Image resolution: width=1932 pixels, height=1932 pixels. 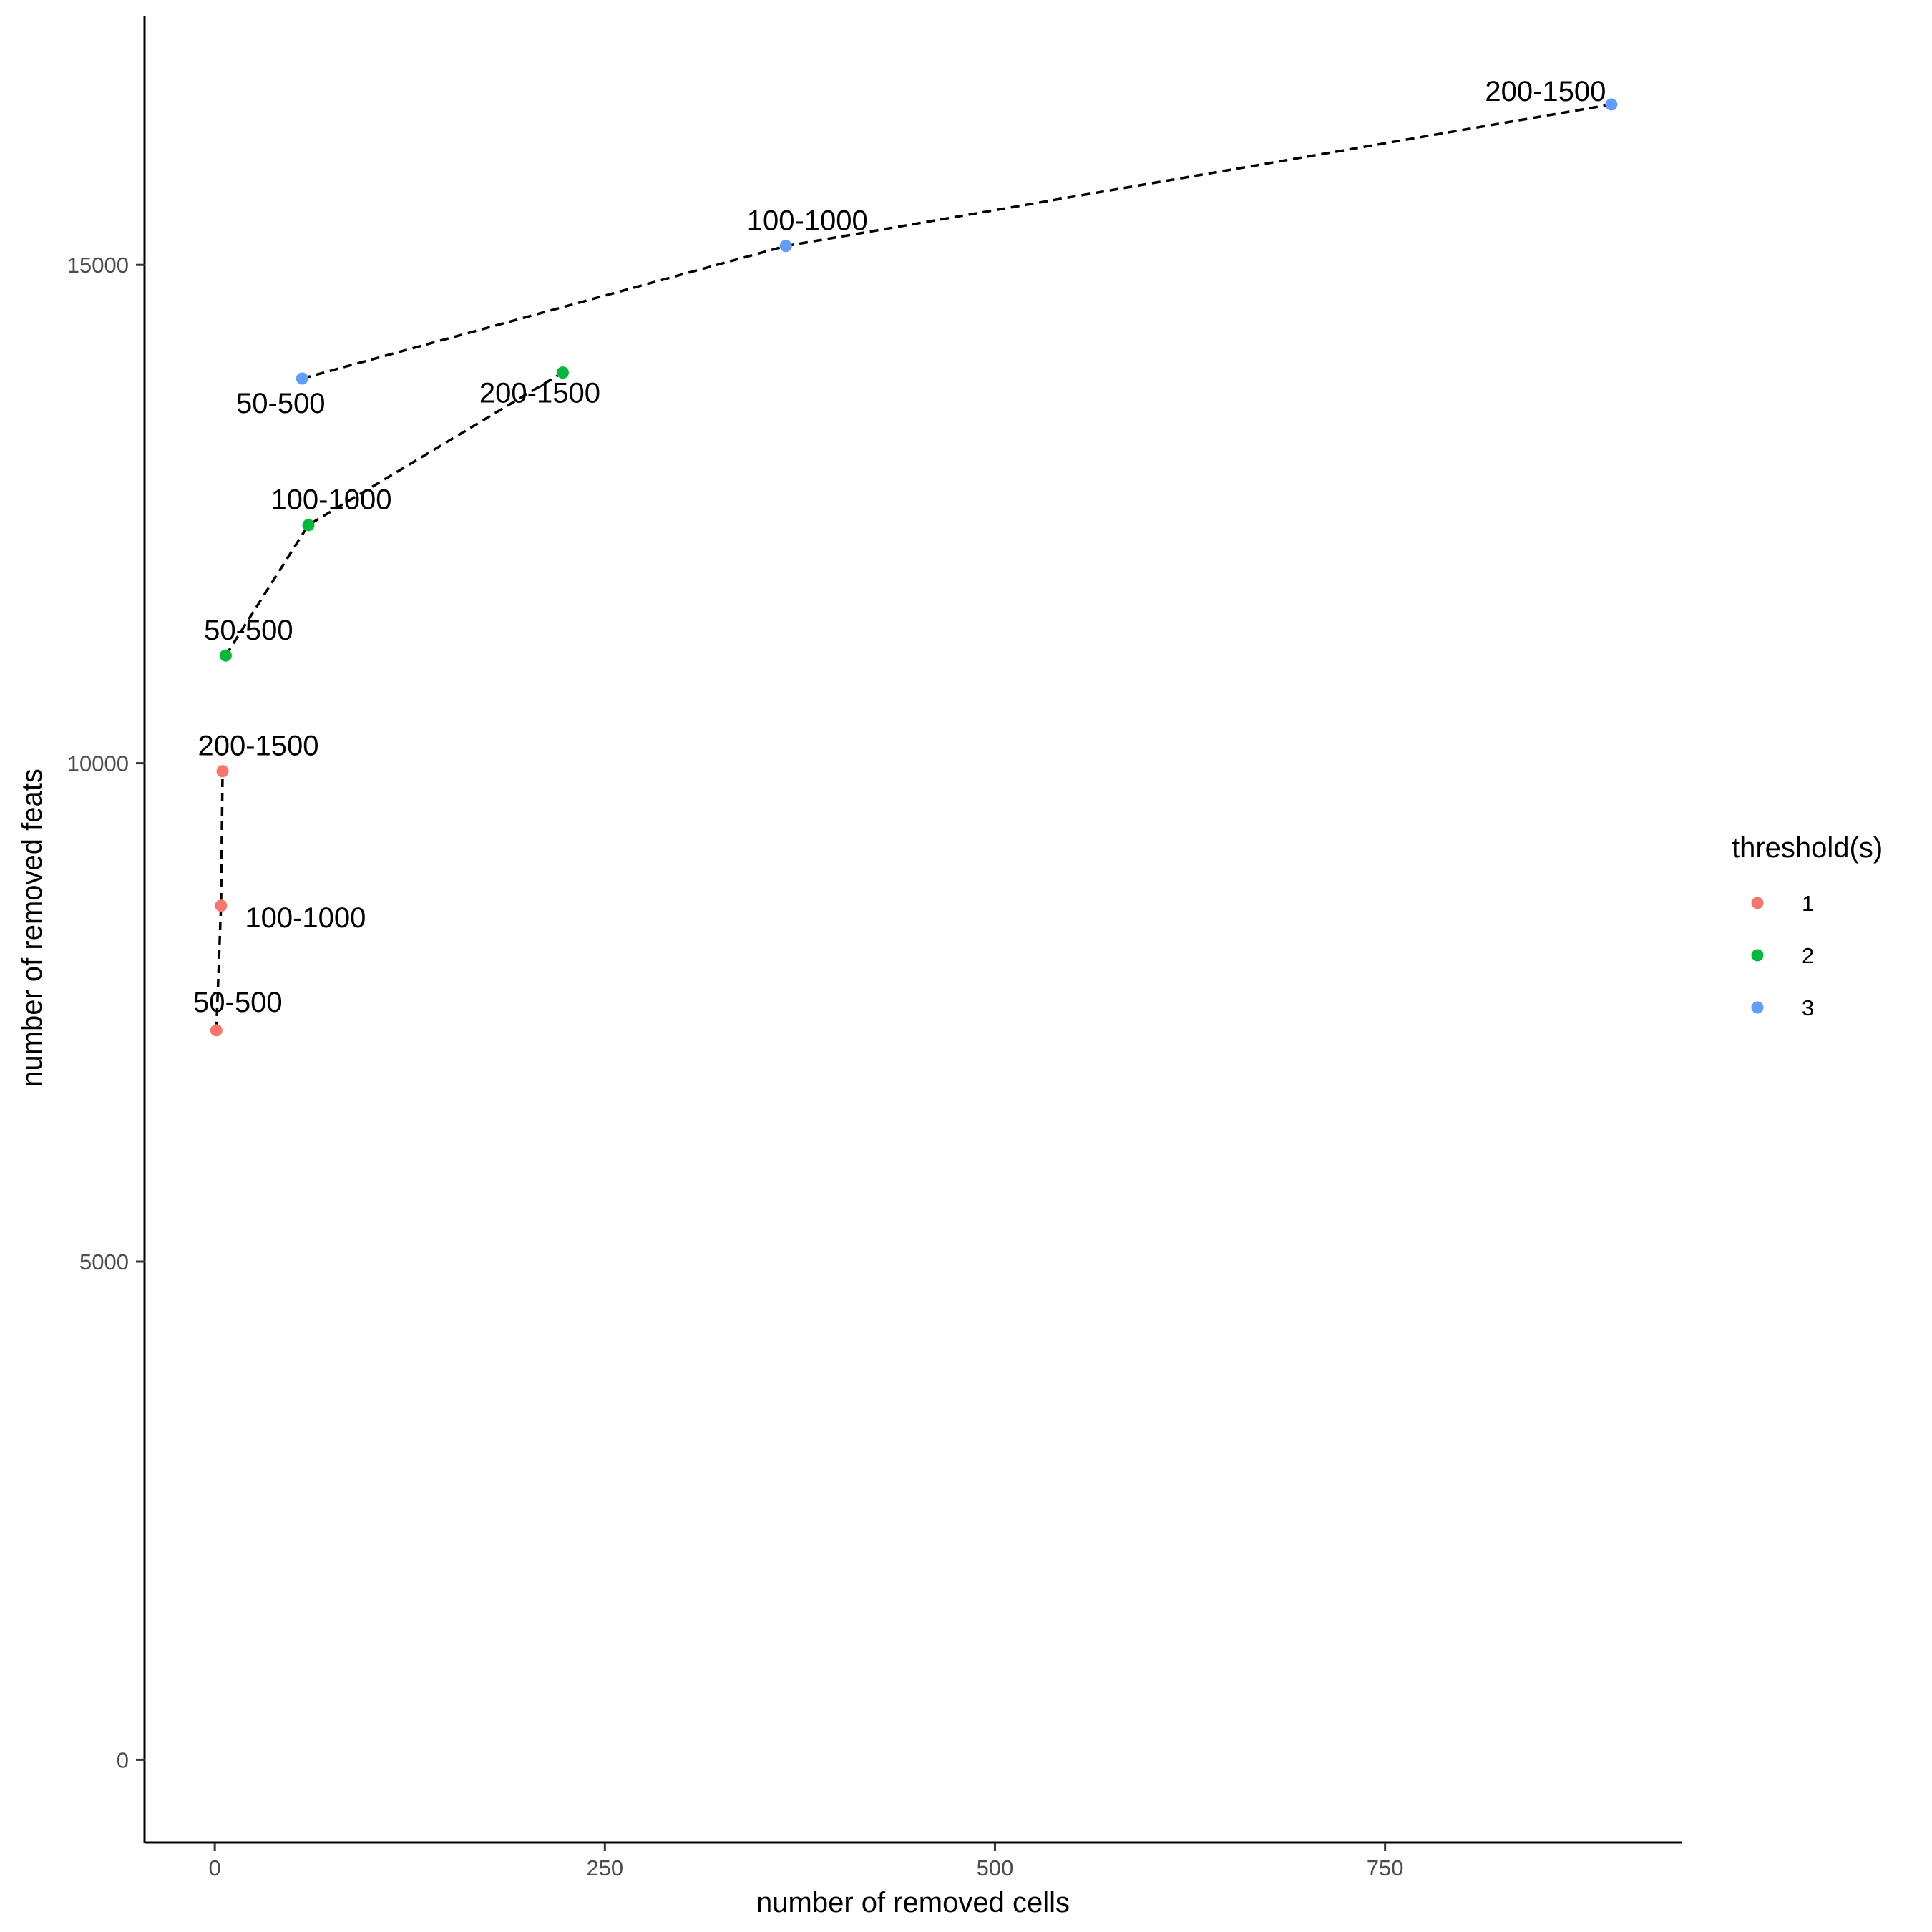 What do you see at coordinates (1808, 903) in the screenshot?
I see `legend-label: 1` at bounding box center [1808, 903].